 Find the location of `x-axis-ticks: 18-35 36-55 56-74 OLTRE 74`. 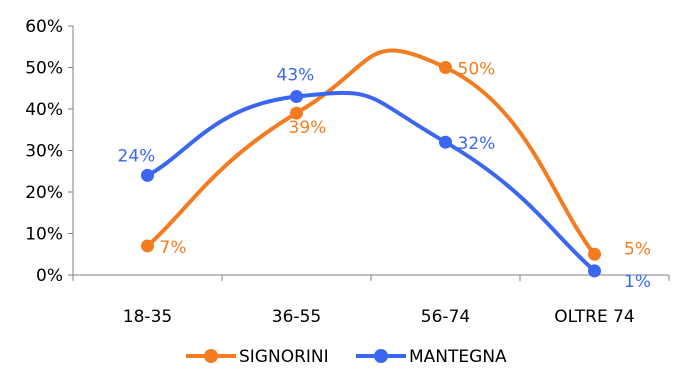

x-axis-ticks: 18-35 36-55 56-74 OLTRE 74 is located at coordinates (371, 301).